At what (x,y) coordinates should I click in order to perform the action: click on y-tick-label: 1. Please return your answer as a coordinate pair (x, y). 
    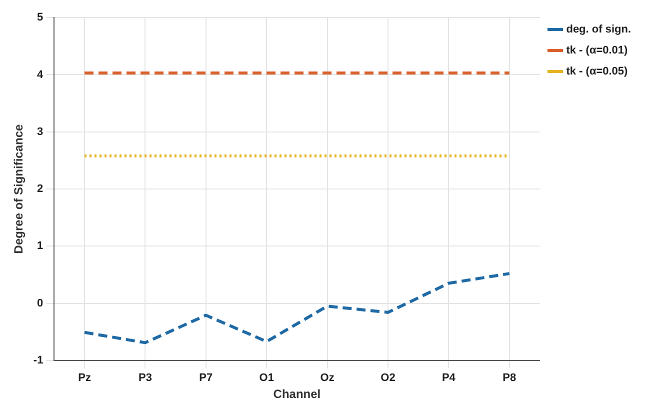
    Looking at the image, I should click on (40, 246).